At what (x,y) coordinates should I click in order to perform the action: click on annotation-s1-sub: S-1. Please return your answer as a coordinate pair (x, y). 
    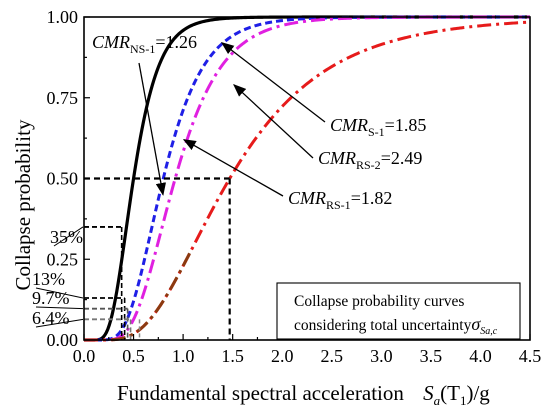
    Looking at the image, I should click on (376, 132).